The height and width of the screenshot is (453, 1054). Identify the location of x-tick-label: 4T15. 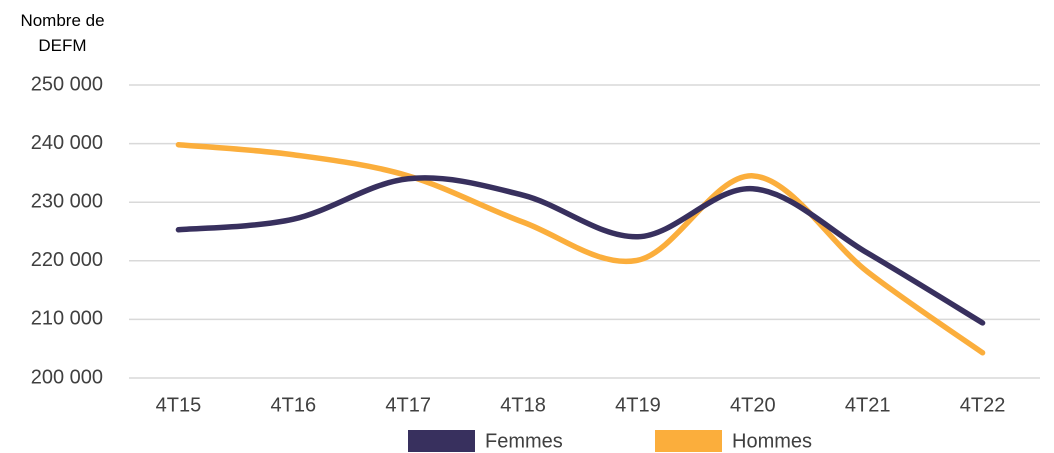
(179, 405).